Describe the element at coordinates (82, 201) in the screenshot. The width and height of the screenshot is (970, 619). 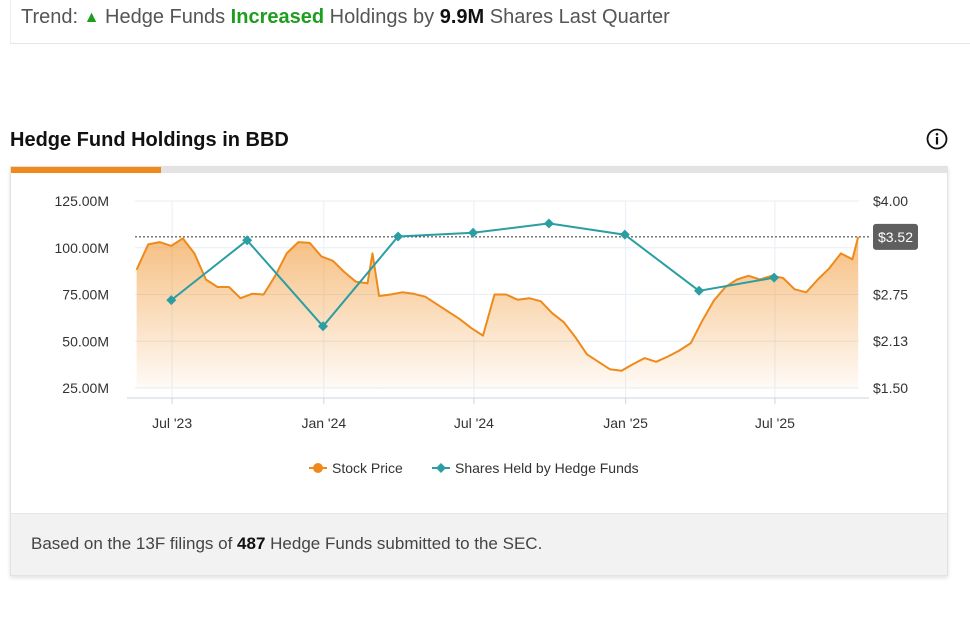
I see `y-left-tick-label: 125.00M` at that location.